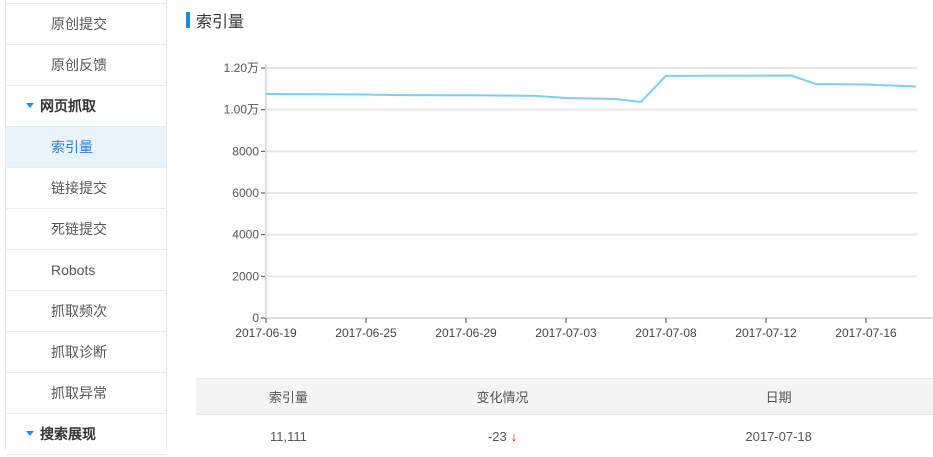 This screenshot has height=457, width=933. What do you see at coordinates (72, 147) in the screenshot?
I see `sidebar-item-label: 索引量` at bounding box center [72, 147].